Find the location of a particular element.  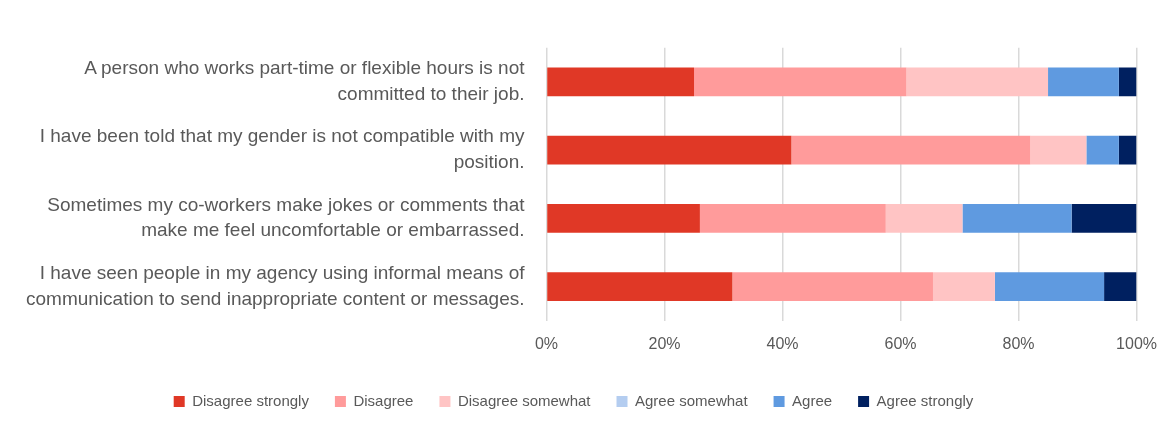

legend-label: Agree strongly is located at coordinates (925, 400).